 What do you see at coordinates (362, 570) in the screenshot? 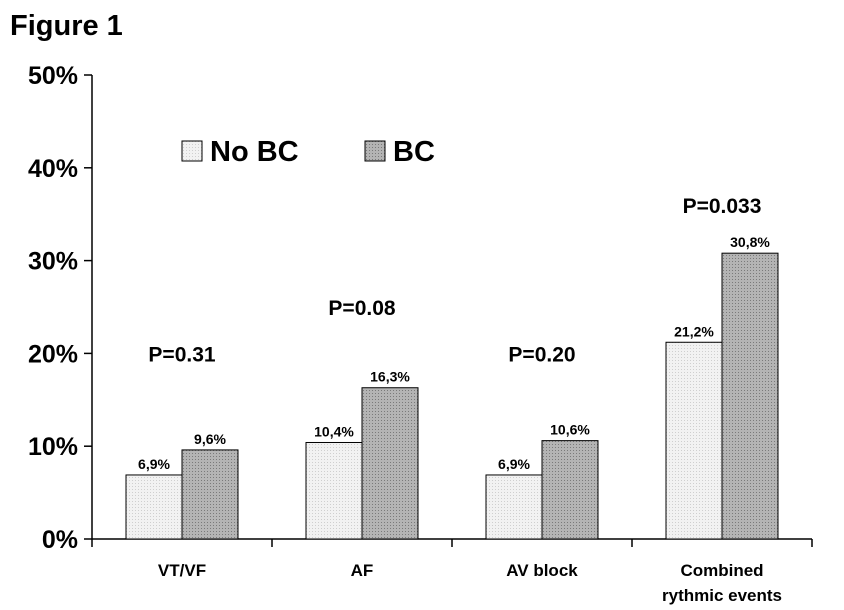
I see `x-tick-label: AF` at bounding box center [362, 570].